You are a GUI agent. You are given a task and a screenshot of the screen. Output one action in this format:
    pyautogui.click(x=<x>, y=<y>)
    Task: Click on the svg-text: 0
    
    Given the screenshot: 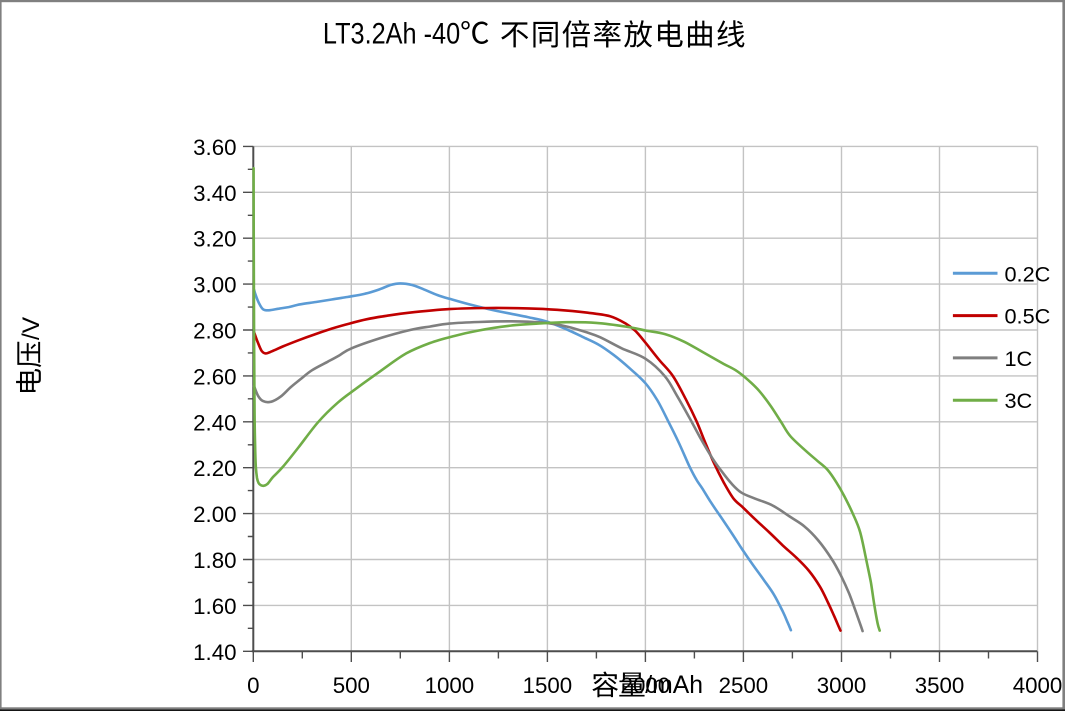 What is the action you would take?
    pyautogui.click(x=253, y=685)
    